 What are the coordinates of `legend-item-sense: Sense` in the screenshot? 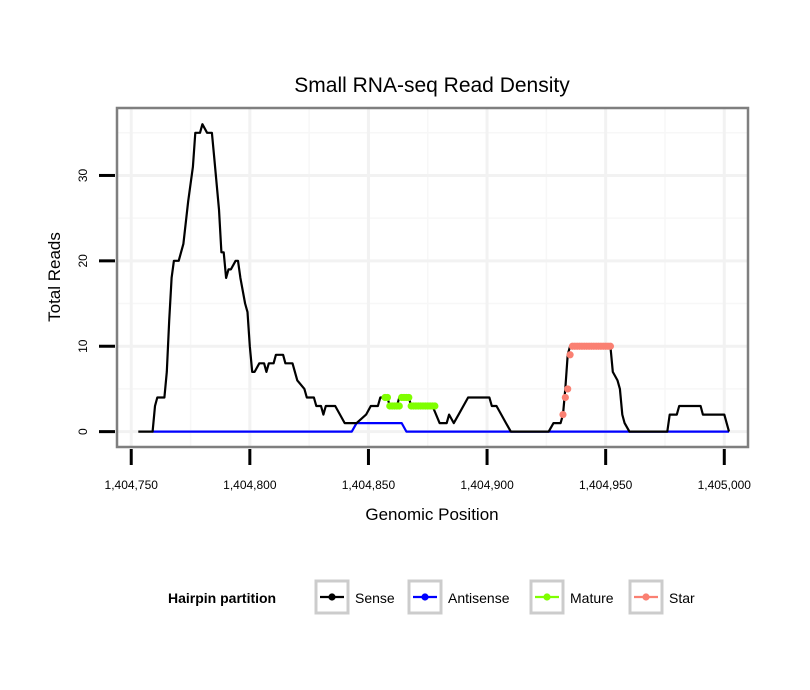 It's located at (354, 597).